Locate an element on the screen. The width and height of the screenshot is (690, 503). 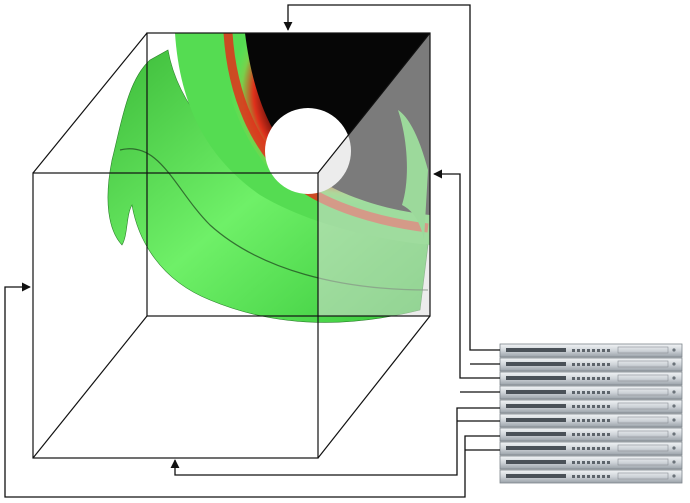
wire-bottom is located at coordinates (335, 441).